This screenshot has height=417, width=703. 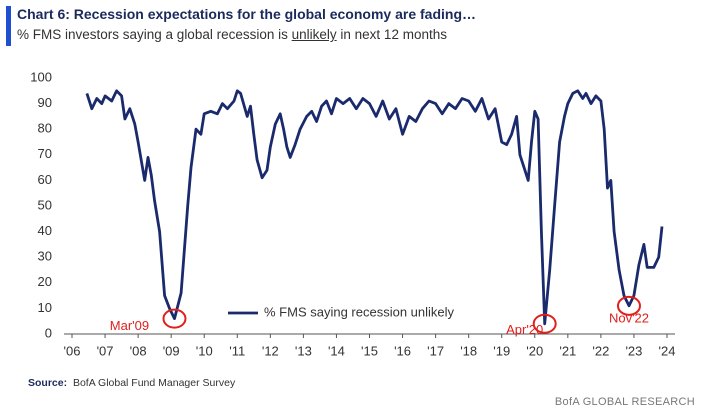 I want to click on y-tick-label: 60, so click(x=45, y=179).